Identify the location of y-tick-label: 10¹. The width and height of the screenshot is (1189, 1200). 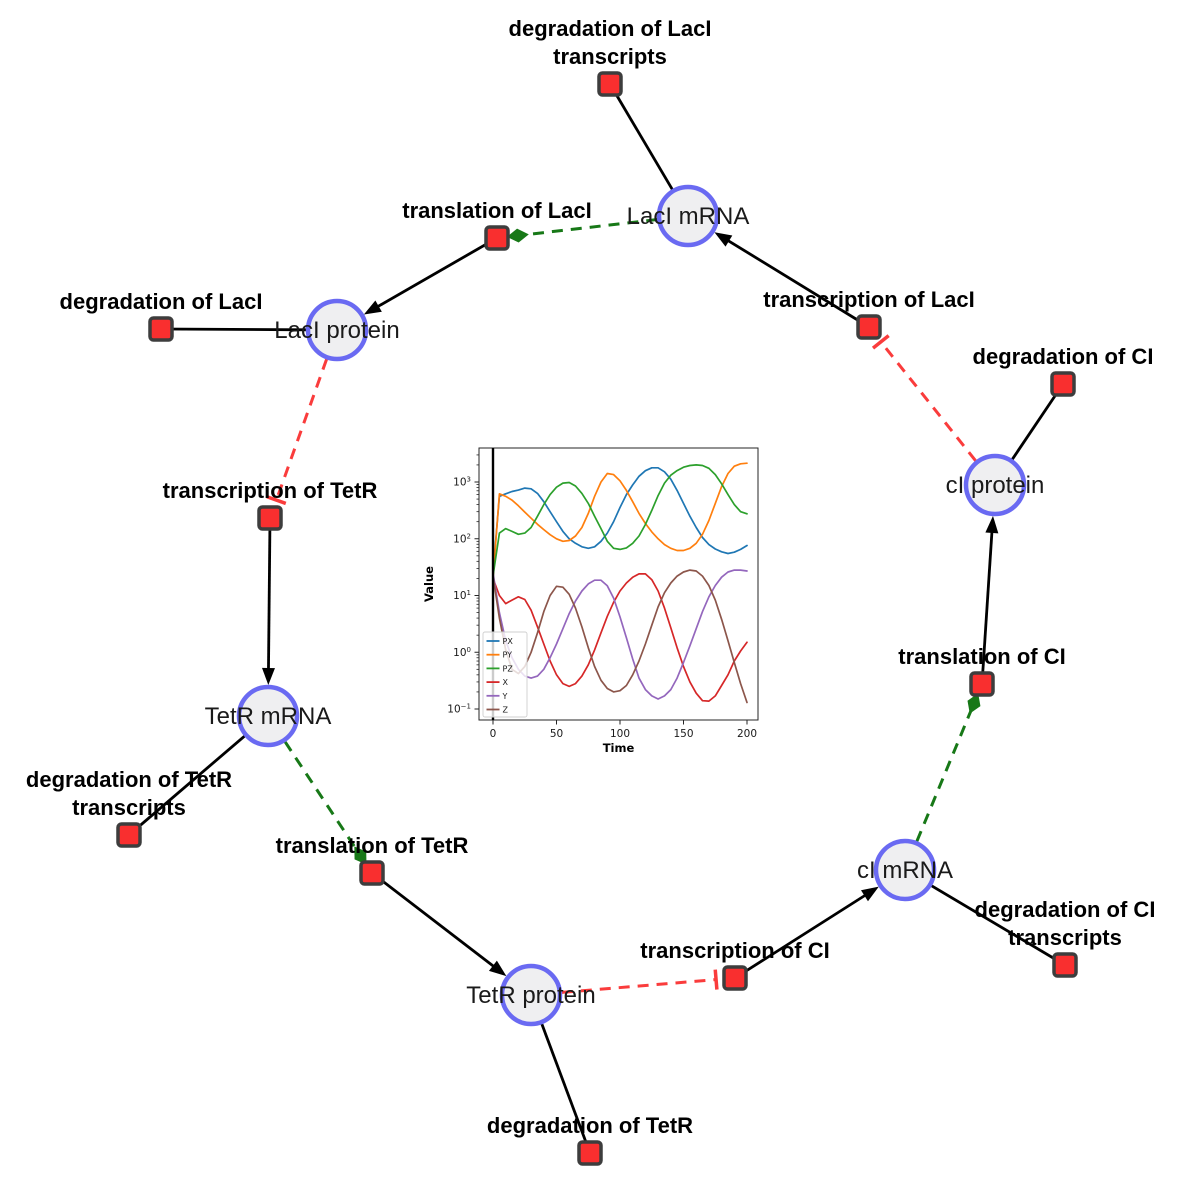
(462, 595).